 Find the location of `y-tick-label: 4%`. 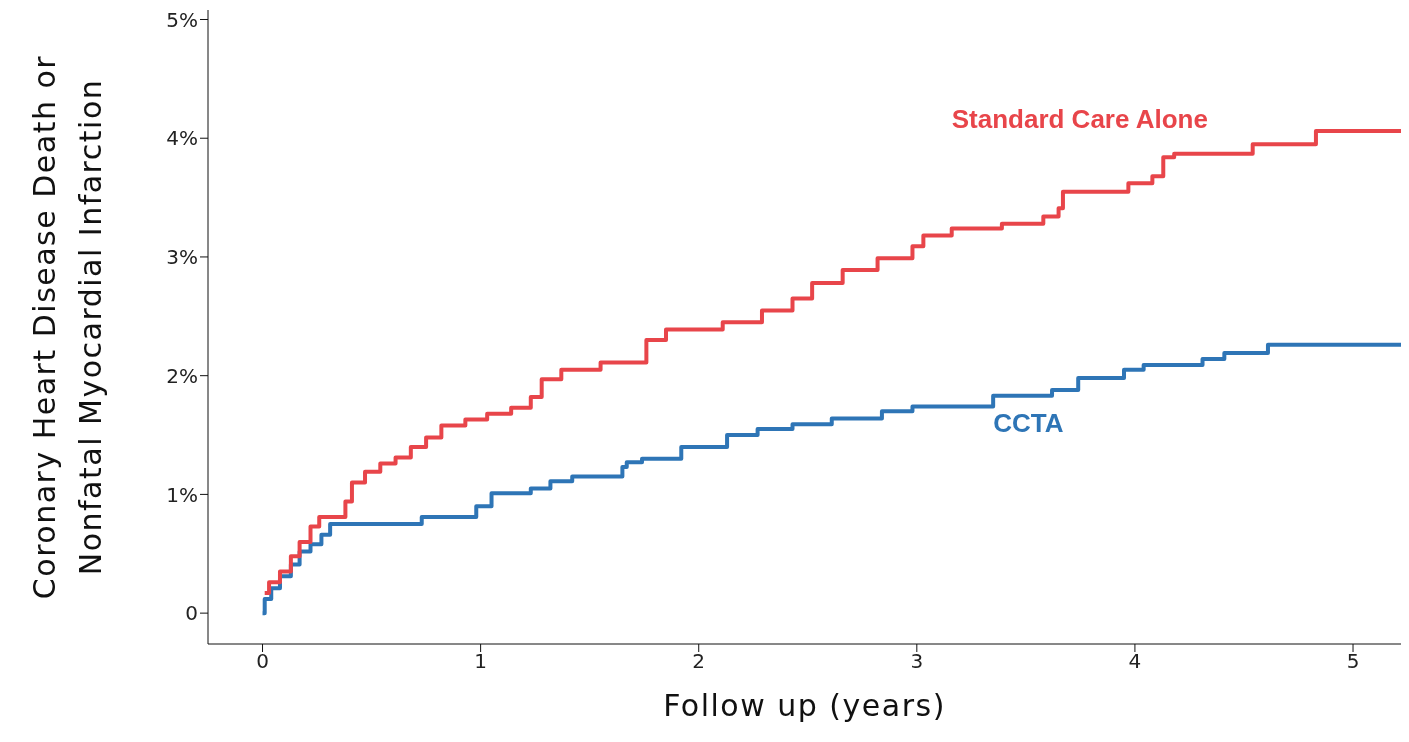

y-tick-label: 4% is located at coordinates (182, 138).